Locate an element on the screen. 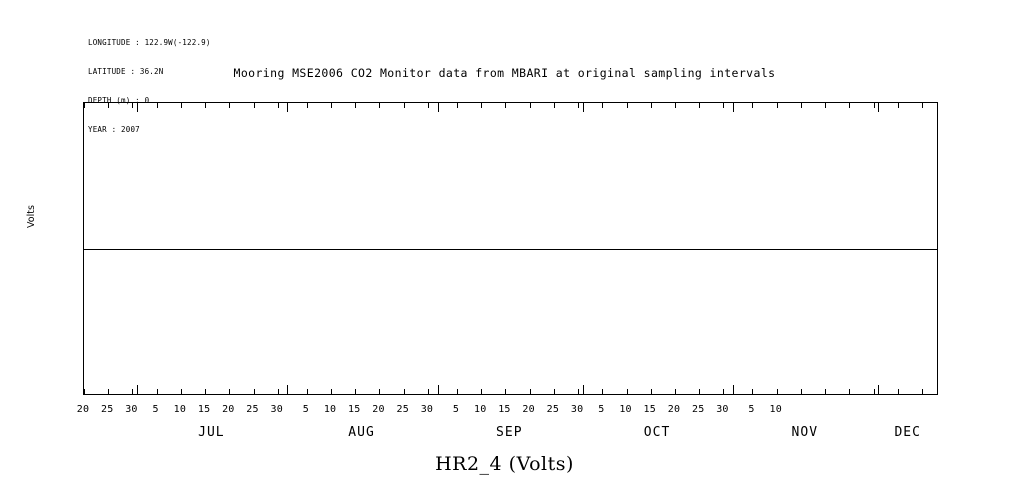 The height and width of the screenshot is (504, 1009). plot-caption: HR2_4 (Volts) is located at coordinates (504, 464).